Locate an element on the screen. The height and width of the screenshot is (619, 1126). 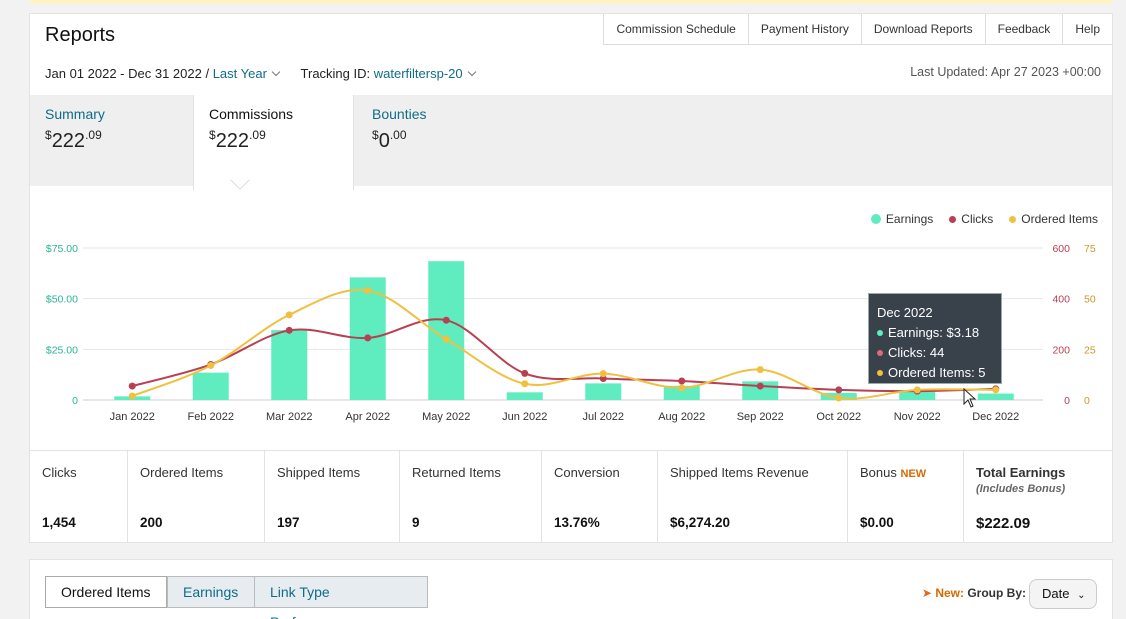
last-updated: Last Updated: Apr 27 2023 +00:00 is located at coordinates (1005, 72).